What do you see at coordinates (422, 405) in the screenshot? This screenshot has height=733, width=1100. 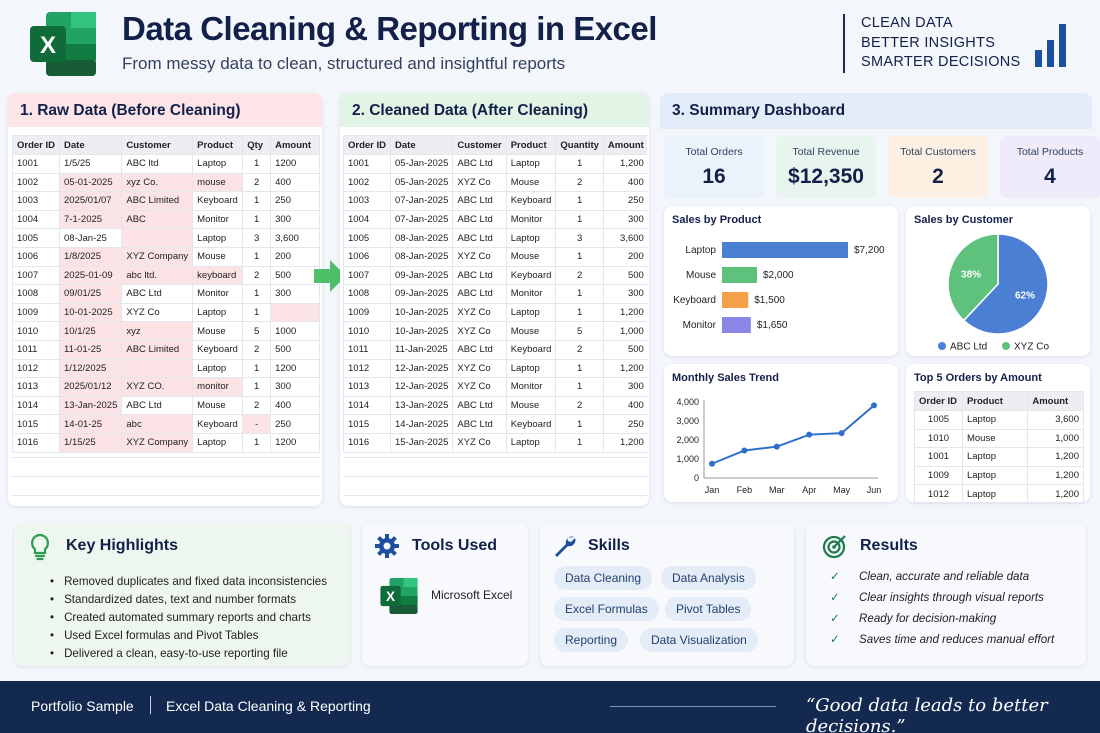 I see `table-cell: 13-Jan-2025` at bounding box center [422, 405].